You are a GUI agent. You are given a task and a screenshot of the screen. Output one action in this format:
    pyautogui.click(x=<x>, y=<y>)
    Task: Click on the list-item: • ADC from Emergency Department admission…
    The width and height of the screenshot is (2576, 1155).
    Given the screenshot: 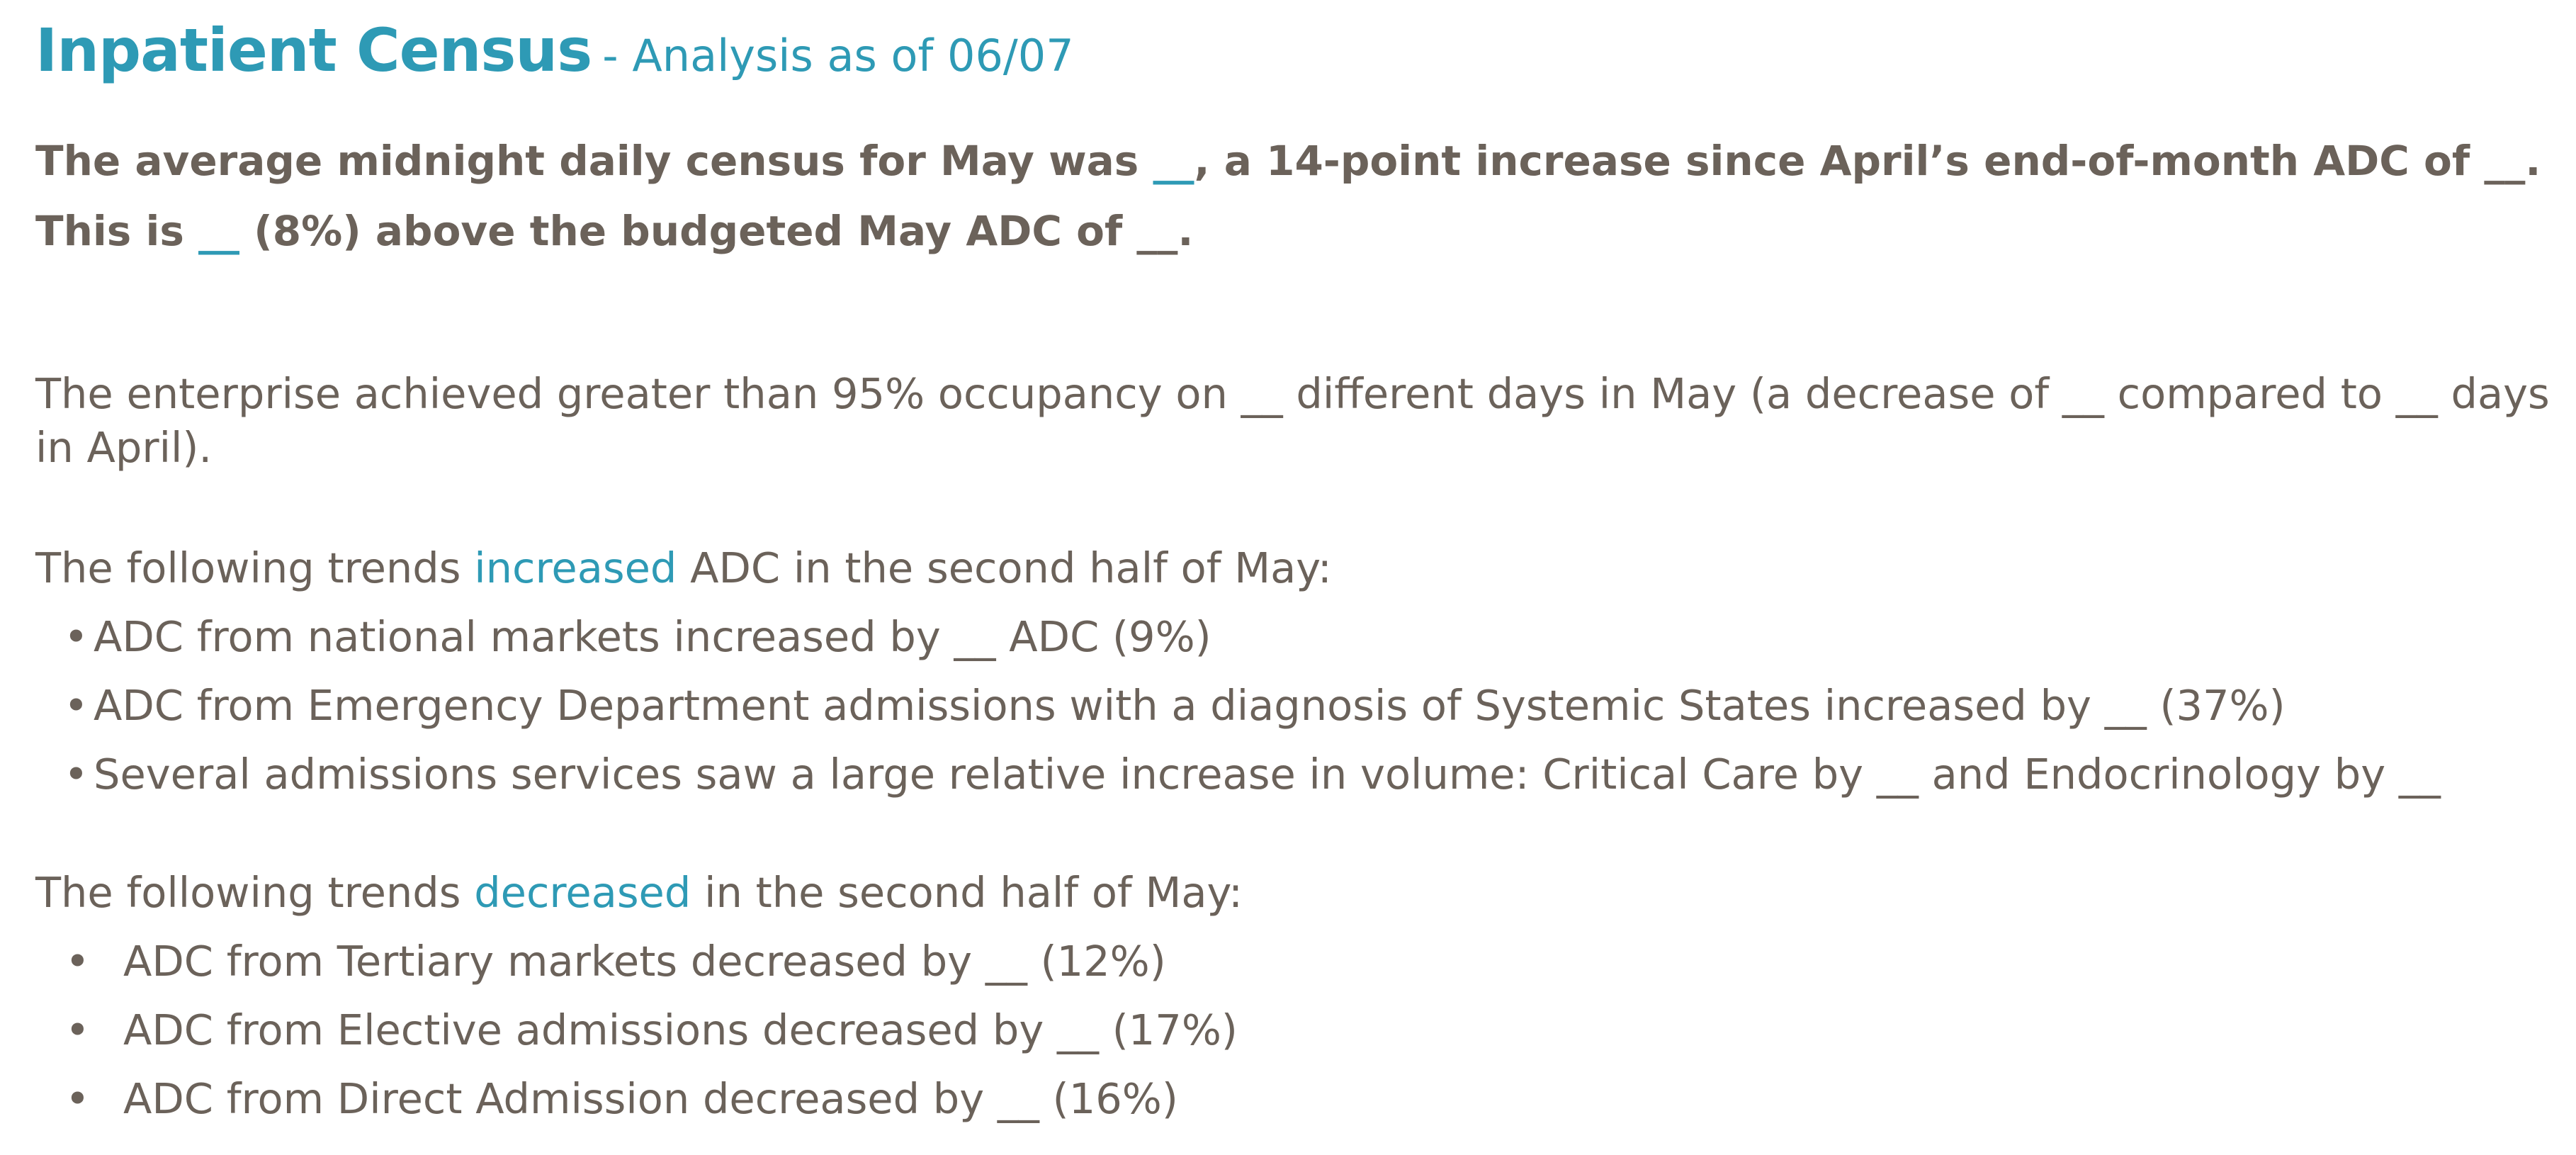 What is the action you would take?
    pyautogui.click(x=1238, y=705)
    